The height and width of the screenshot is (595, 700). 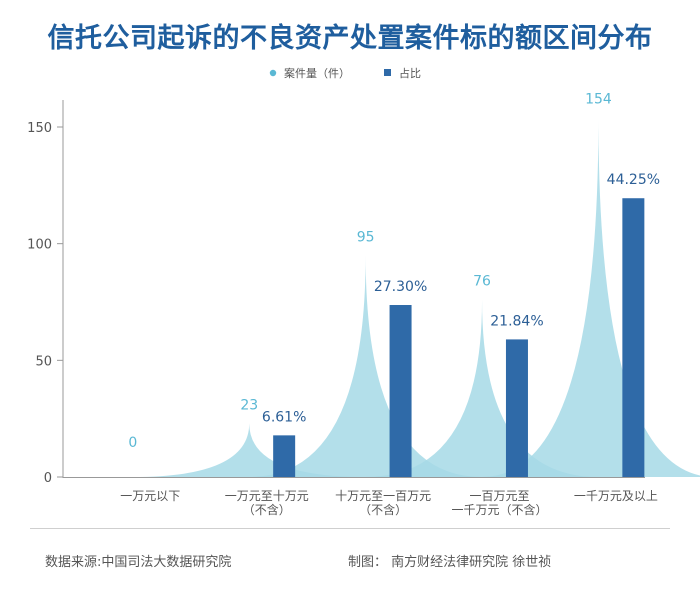 I want to click on x-tick-label: 一千万元（不含）, so click(x=499, y=509).